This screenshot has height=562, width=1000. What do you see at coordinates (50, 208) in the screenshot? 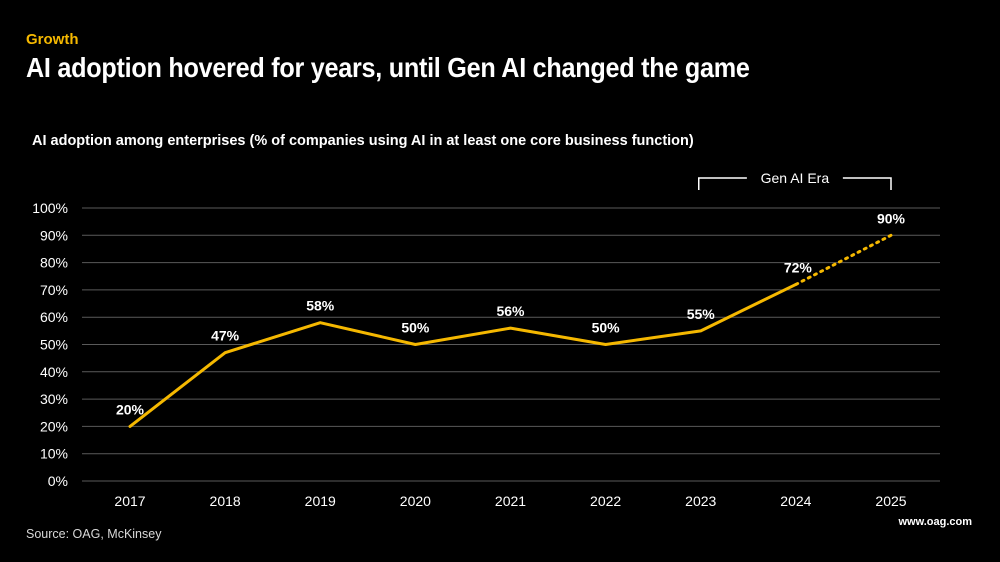
I see `y-tick-label: 100%` at bounding box center [50, 208].